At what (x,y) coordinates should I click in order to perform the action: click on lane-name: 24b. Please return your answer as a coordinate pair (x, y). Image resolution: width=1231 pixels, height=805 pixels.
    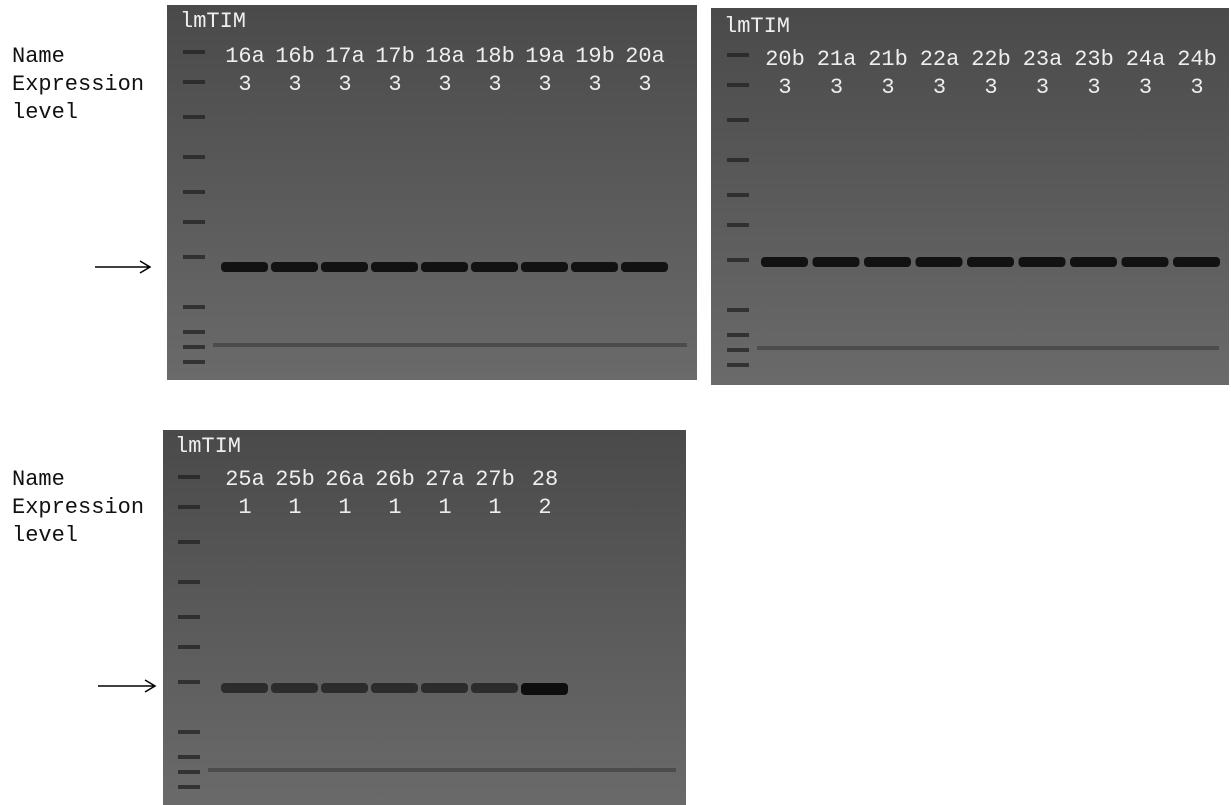
    Looking at the image, I should click on (1197, 59).